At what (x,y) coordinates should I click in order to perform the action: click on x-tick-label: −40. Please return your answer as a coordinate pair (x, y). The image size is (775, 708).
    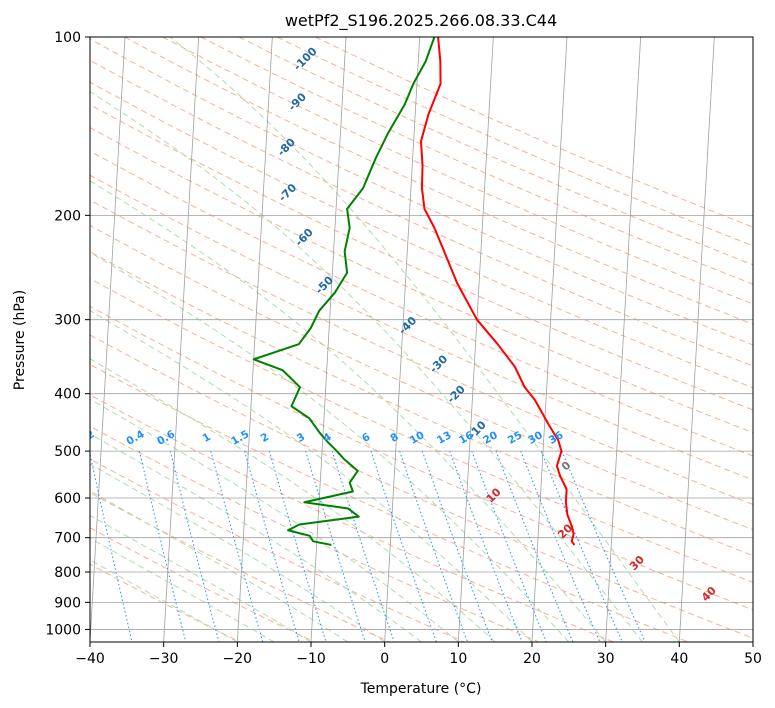
    Looking at the image, I should click on (90, 659).